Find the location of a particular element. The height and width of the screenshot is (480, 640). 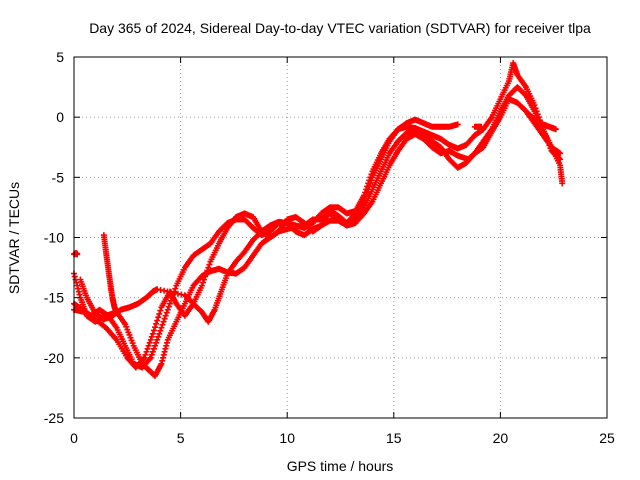

y-tick-label: -15 is located at coordinates (54, 298).